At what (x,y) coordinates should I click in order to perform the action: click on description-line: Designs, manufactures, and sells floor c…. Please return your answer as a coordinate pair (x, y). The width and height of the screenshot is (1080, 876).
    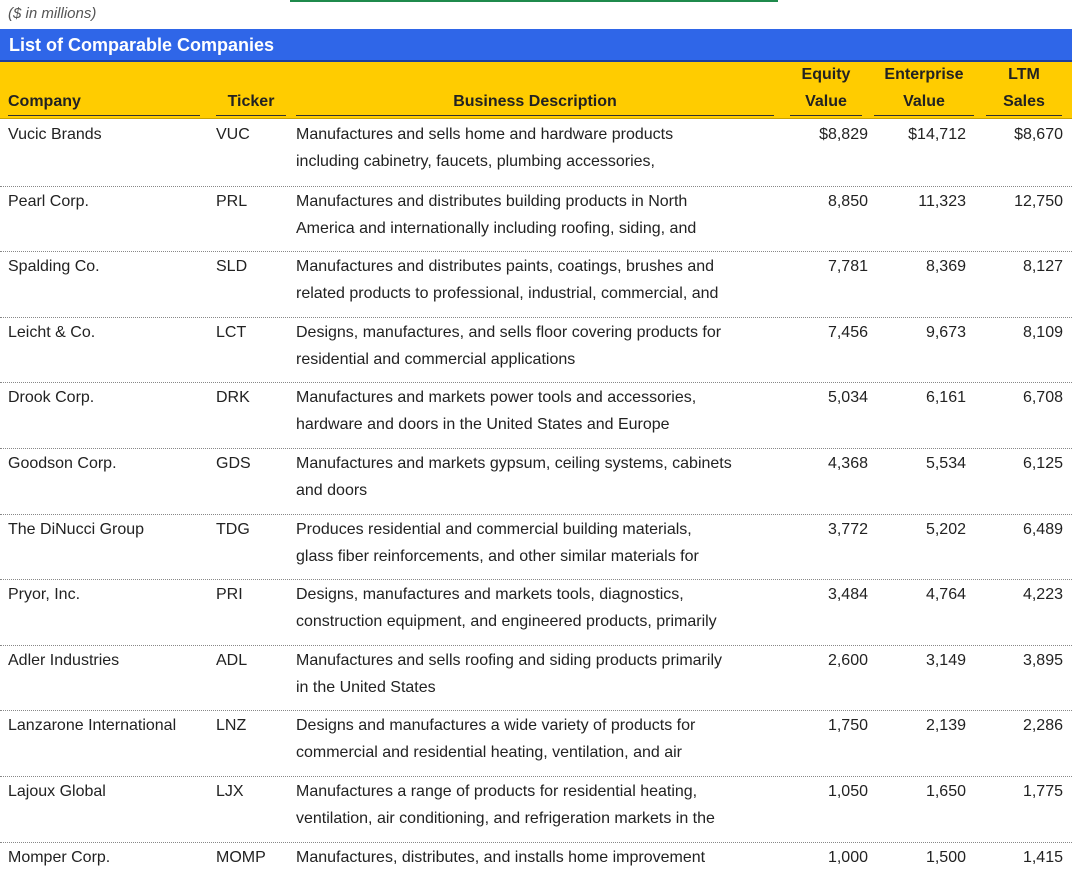
    Looking at the image, I should click on (509, 332).